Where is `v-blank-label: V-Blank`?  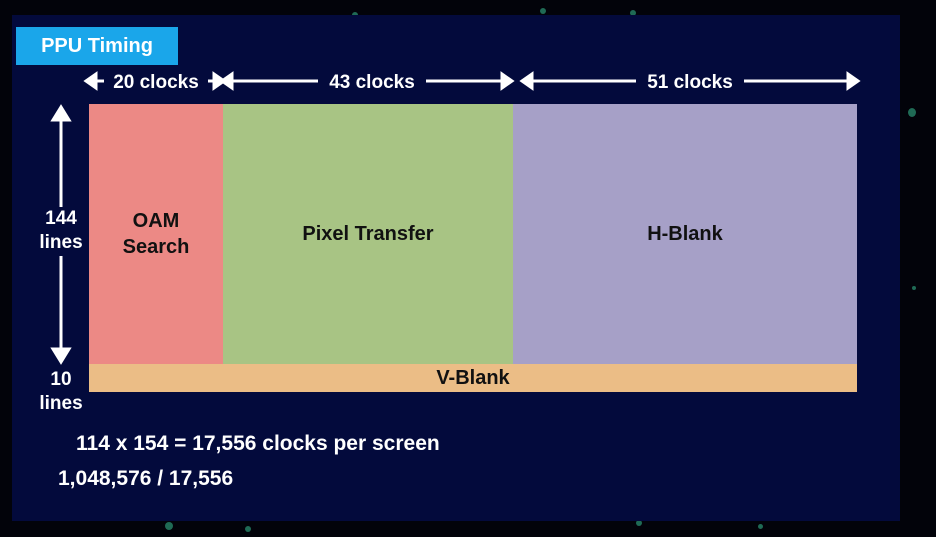
v-blank-label: V-Blank is located at coordinates (473, 378).